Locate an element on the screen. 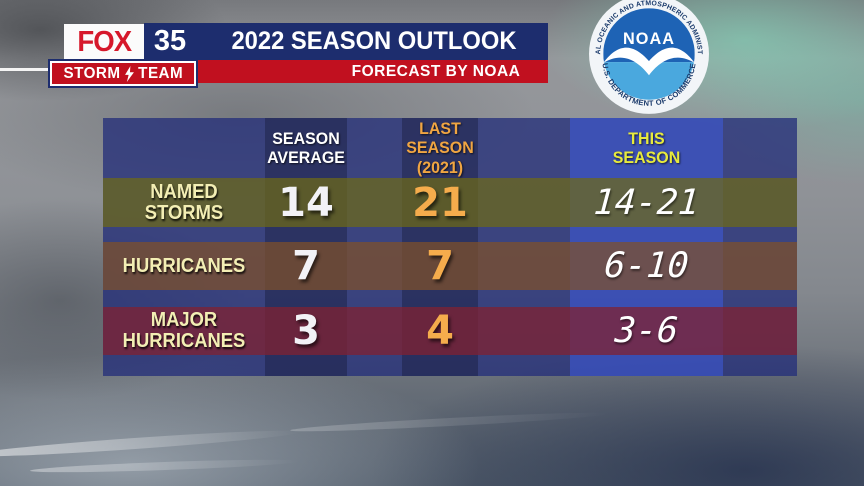 This screenshot has height=486, width=864. hurricanes-row-band is located at coordinates (450, 266).